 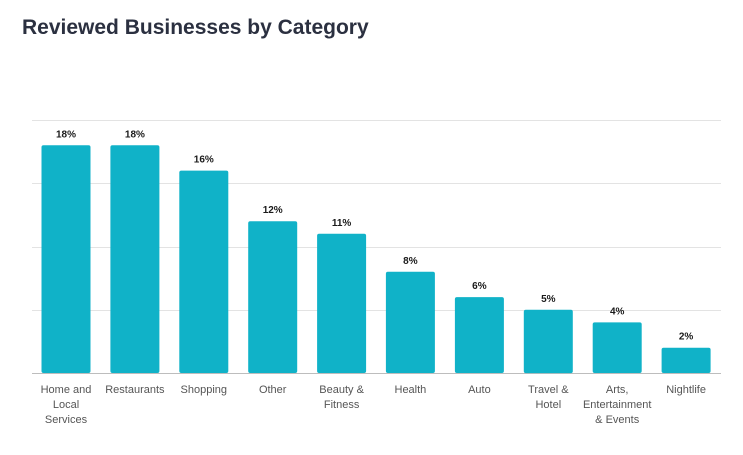 I want to click on data-label-2: 18%, so click(x=135, y=134).